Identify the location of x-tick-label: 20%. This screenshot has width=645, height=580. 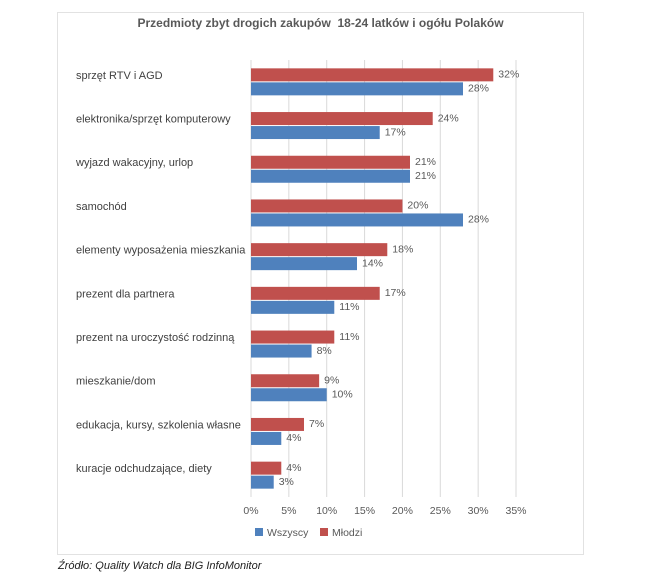
(402, 511).